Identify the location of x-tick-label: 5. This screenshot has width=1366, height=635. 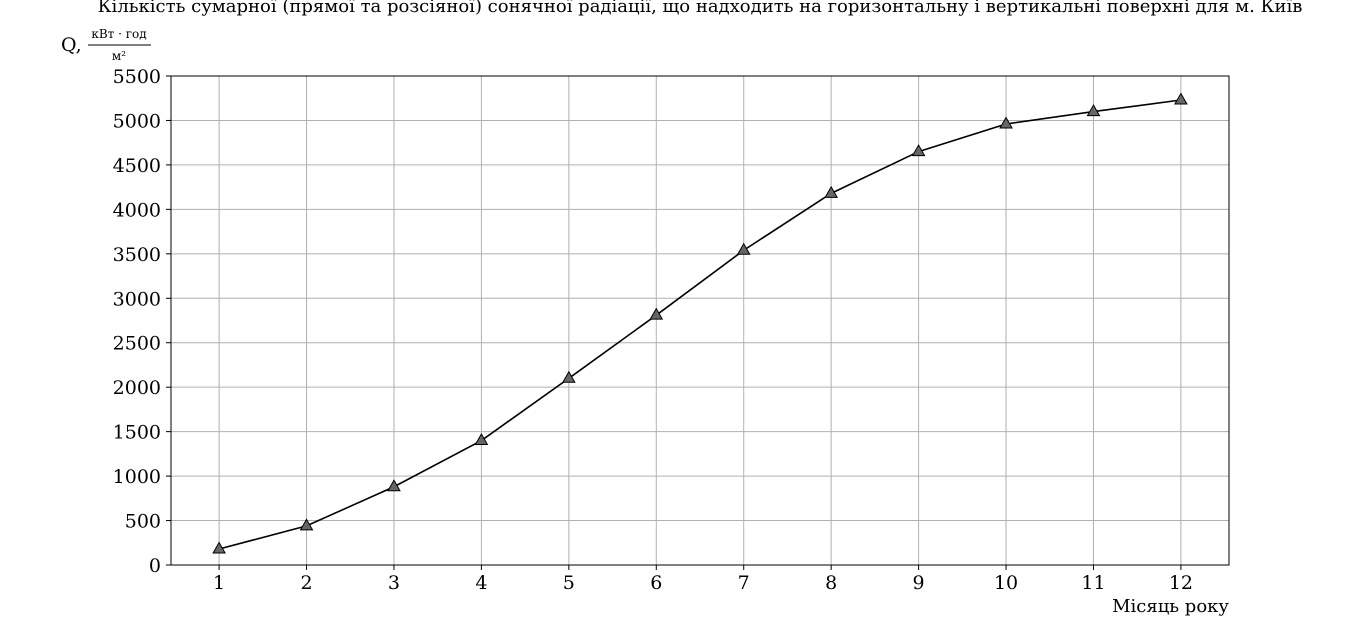
(569, 583).